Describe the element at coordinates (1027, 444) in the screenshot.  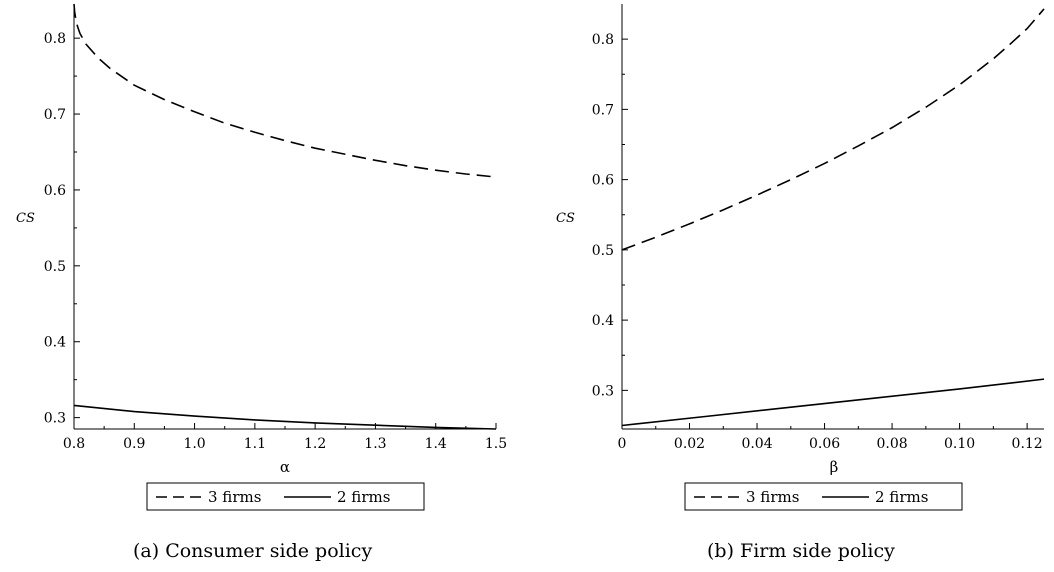
I see `x-tick-label-0-12: 0.12` at that location.